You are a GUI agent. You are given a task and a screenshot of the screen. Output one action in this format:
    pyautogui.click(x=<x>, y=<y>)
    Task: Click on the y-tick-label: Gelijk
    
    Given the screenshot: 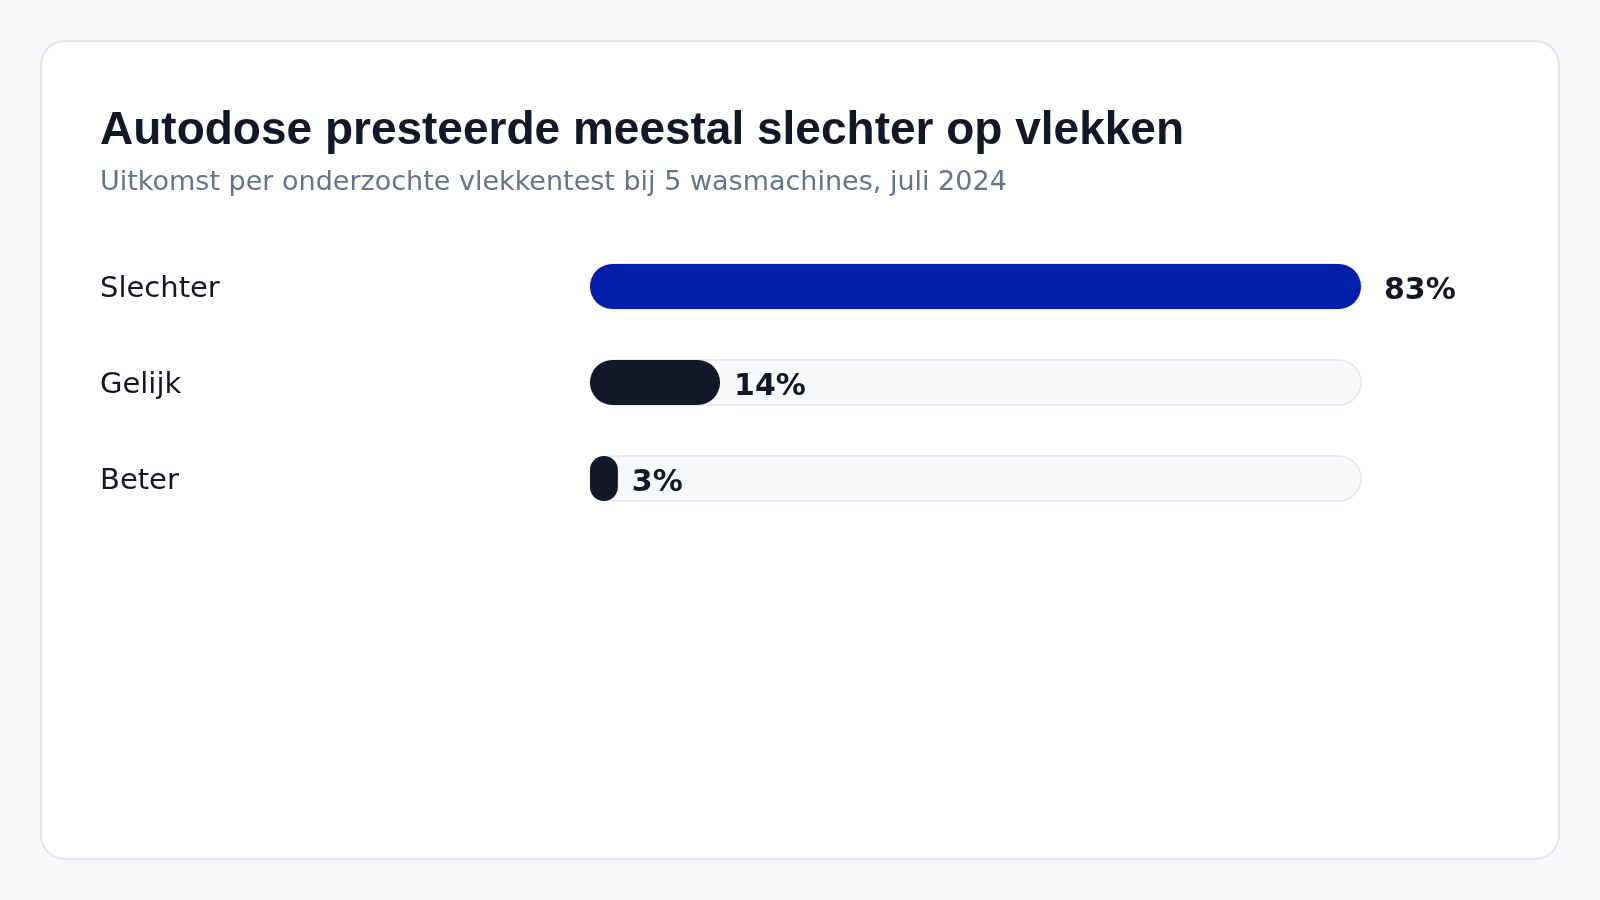 What is the action you would take?
    pyautogui.click(x=141, y=382)
    